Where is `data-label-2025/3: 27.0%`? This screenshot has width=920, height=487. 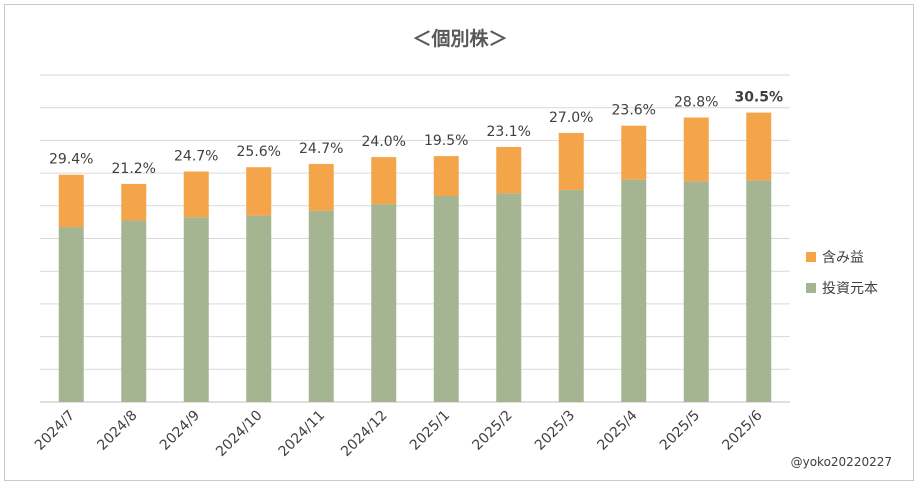
data-label-2025/3: 27.0% is located at coordinates (571, 118).